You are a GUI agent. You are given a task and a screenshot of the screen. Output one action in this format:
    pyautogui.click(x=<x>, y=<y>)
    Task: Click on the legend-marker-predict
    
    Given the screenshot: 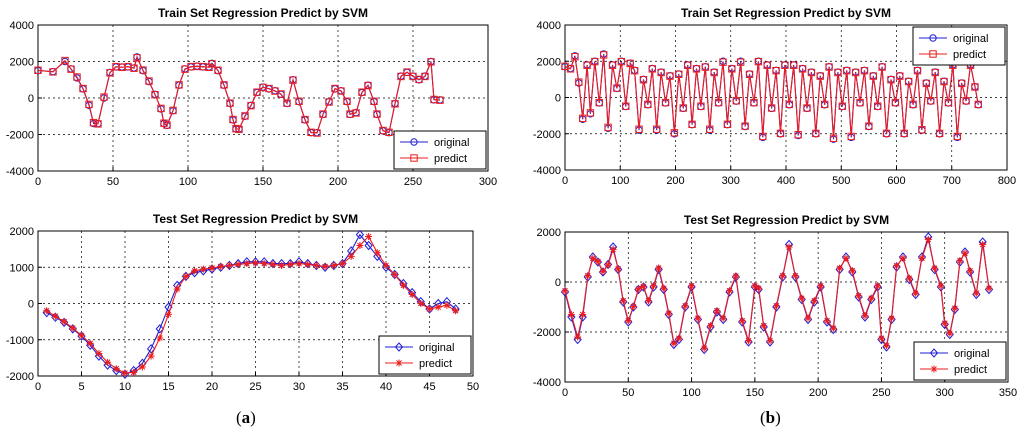 What is the action you would take?
    pyautogui.click(x=933, y=54)
    